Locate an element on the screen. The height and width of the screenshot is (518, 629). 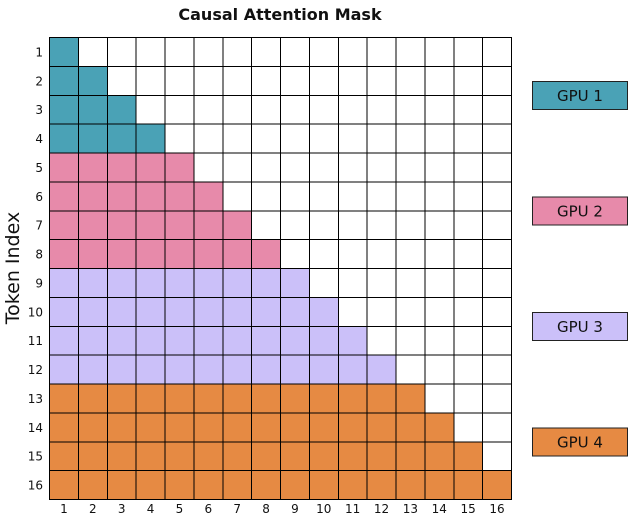
y-tick-label: 16 is located at coordinates (35, 486).